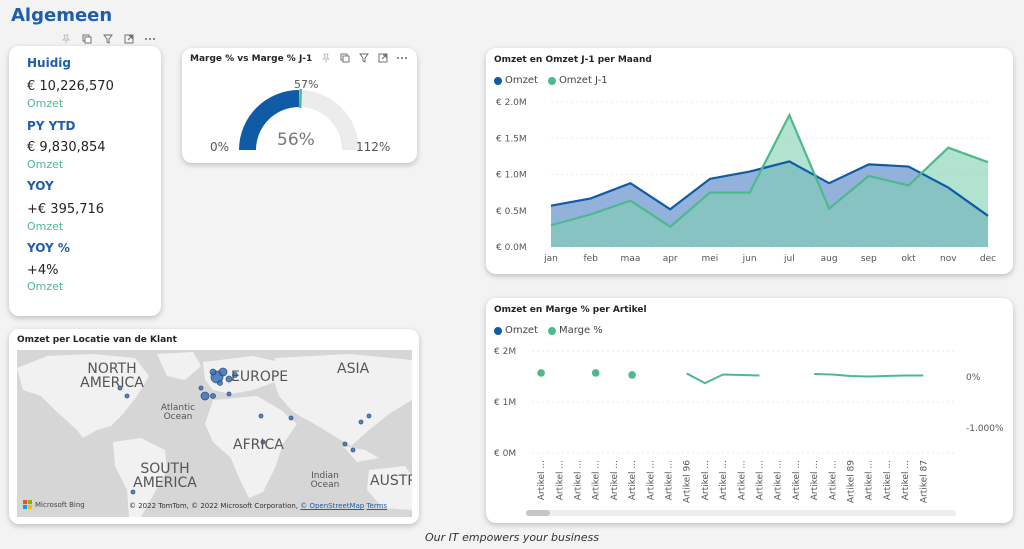 This screenshot has height=549, width=1024. I want to click on y-right-tick-label: 0%, so click(973, 378).